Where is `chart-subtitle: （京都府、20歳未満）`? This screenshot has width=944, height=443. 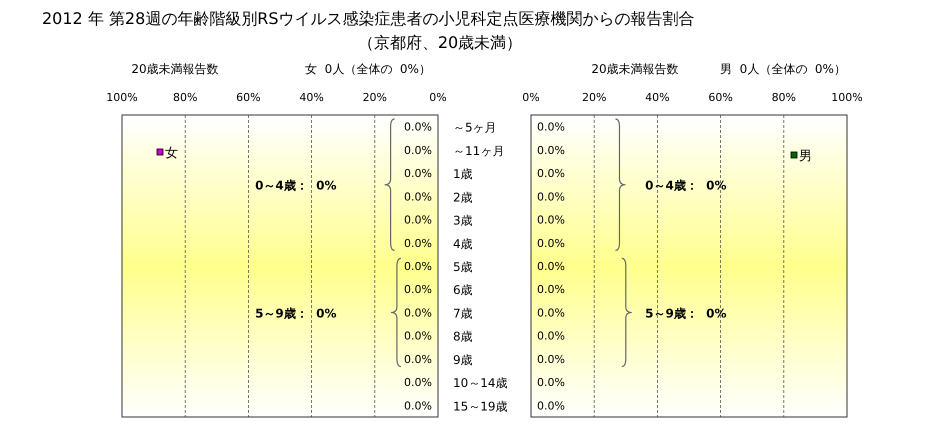
chart-subtitle: （京都府、20歳未満） is located at coordinates (440, 42).